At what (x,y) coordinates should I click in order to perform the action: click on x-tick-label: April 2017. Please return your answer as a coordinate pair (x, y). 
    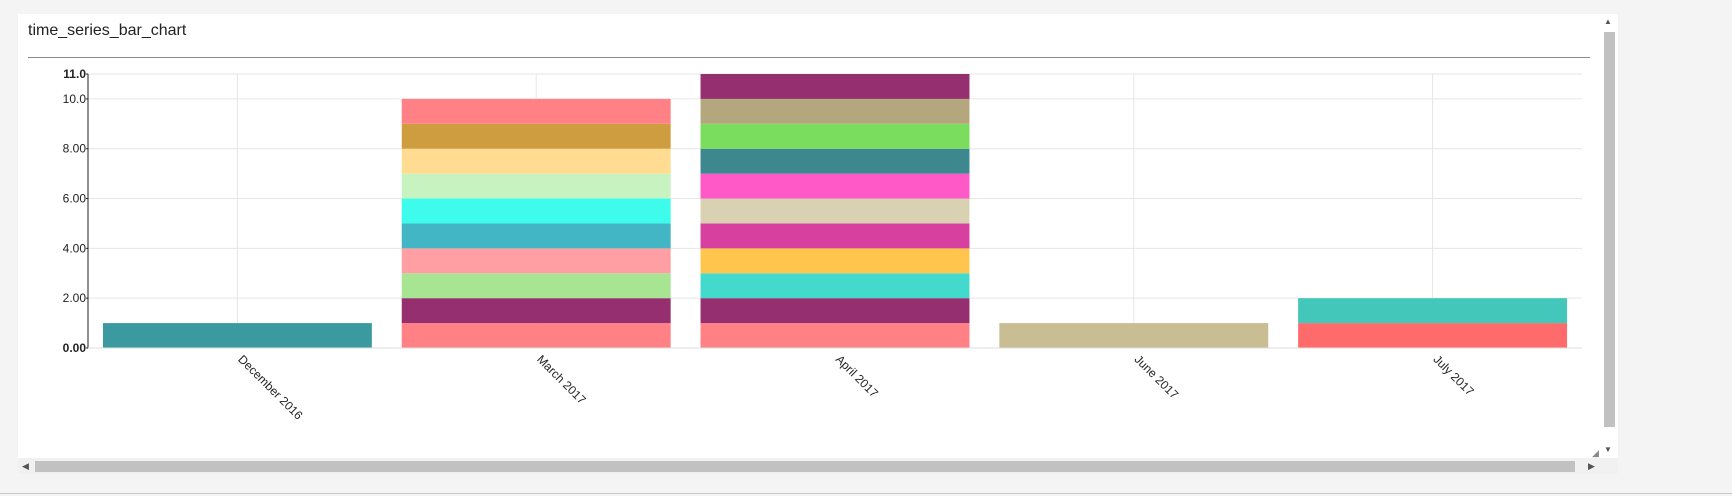
    Looking at the image, I should click on (857, 376).